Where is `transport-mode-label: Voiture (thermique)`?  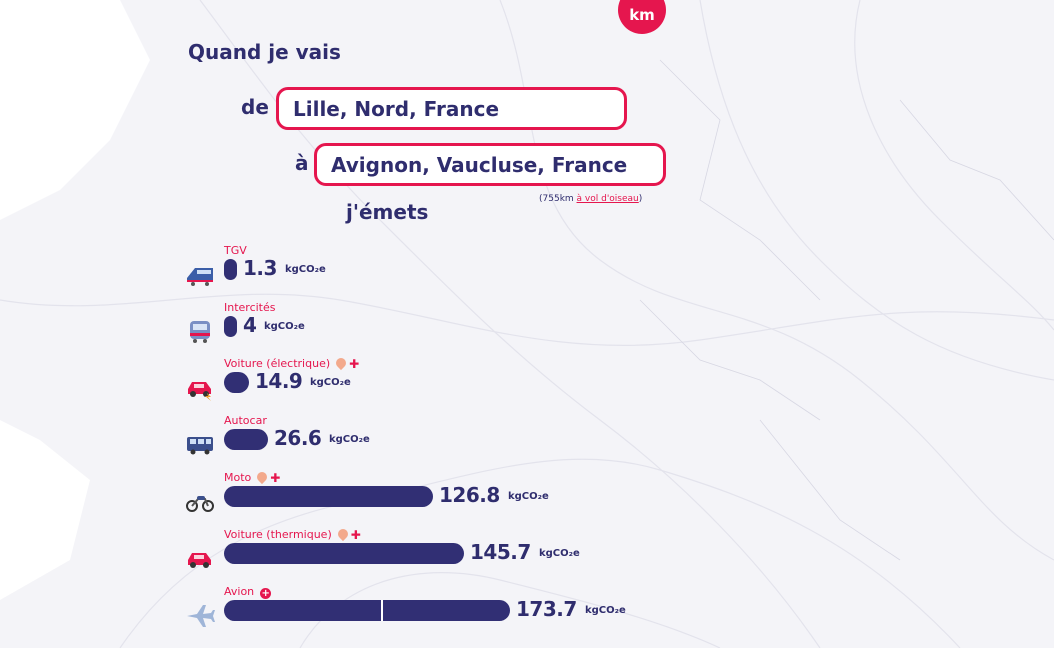
transport-mode-label: Voiture (thermique) is located at coordinates (278, 534).